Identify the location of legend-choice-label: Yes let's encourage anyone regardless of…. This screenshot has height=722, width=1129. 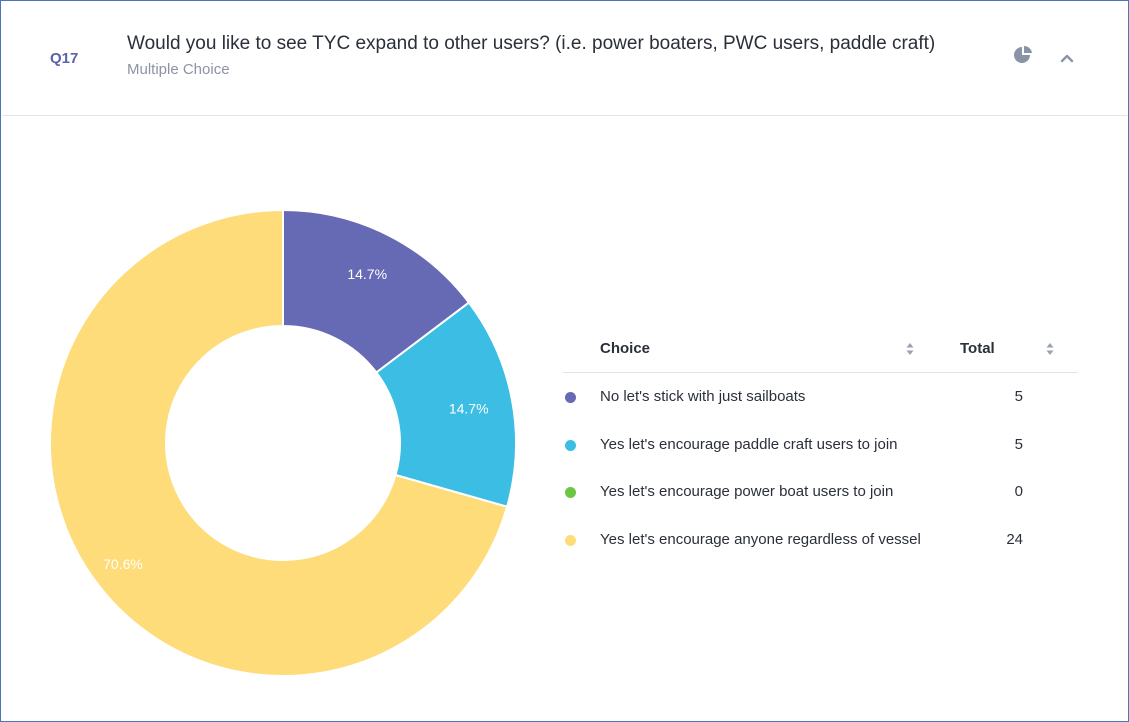
(760, 539).